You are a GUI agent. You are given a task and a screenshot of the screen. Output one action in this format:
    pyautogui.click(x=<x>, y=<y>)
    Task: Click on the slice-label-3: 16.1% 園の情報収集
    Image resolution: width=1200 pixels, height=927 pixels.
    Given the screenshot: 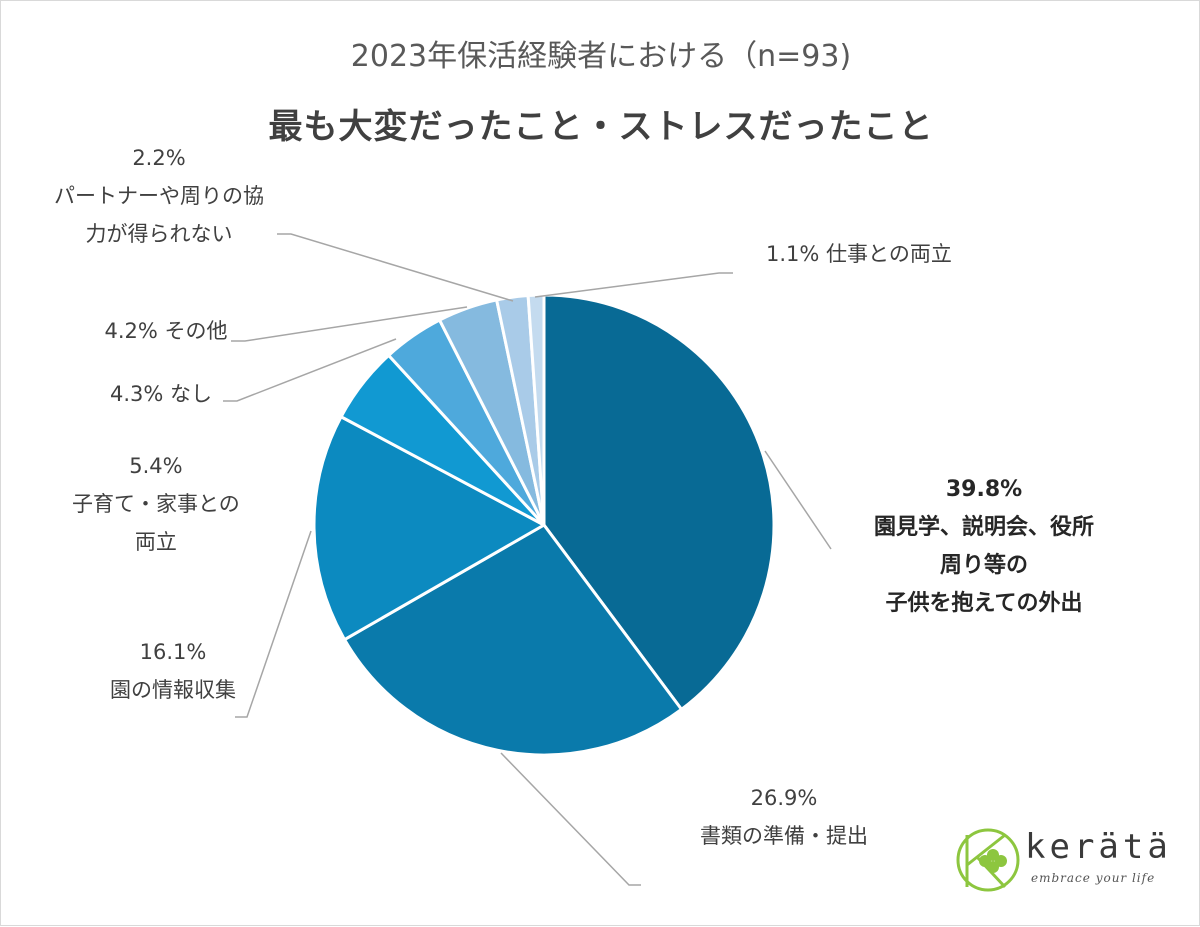 What is the action you would take?
    pyautogui.click(x=173, y=671)
    